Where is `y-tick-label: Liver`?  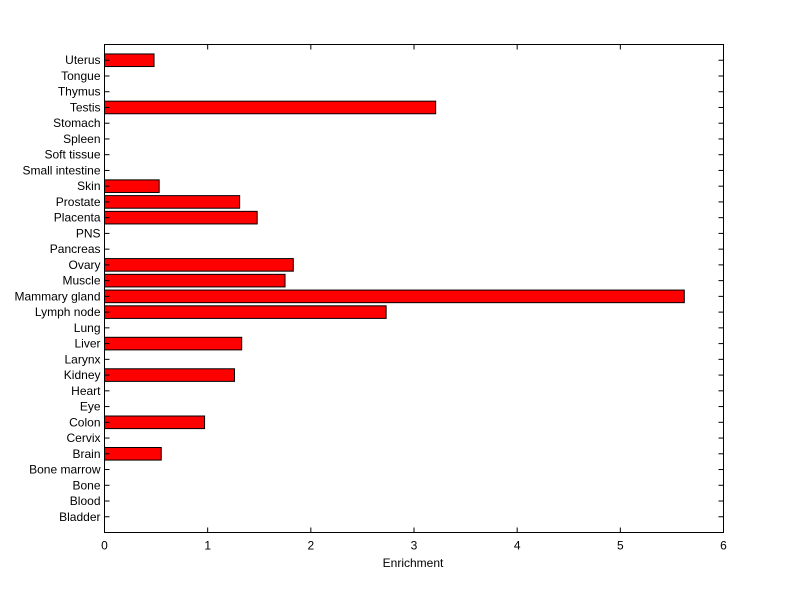 y-tick-label: Liver is located at coordinates (87, 344).